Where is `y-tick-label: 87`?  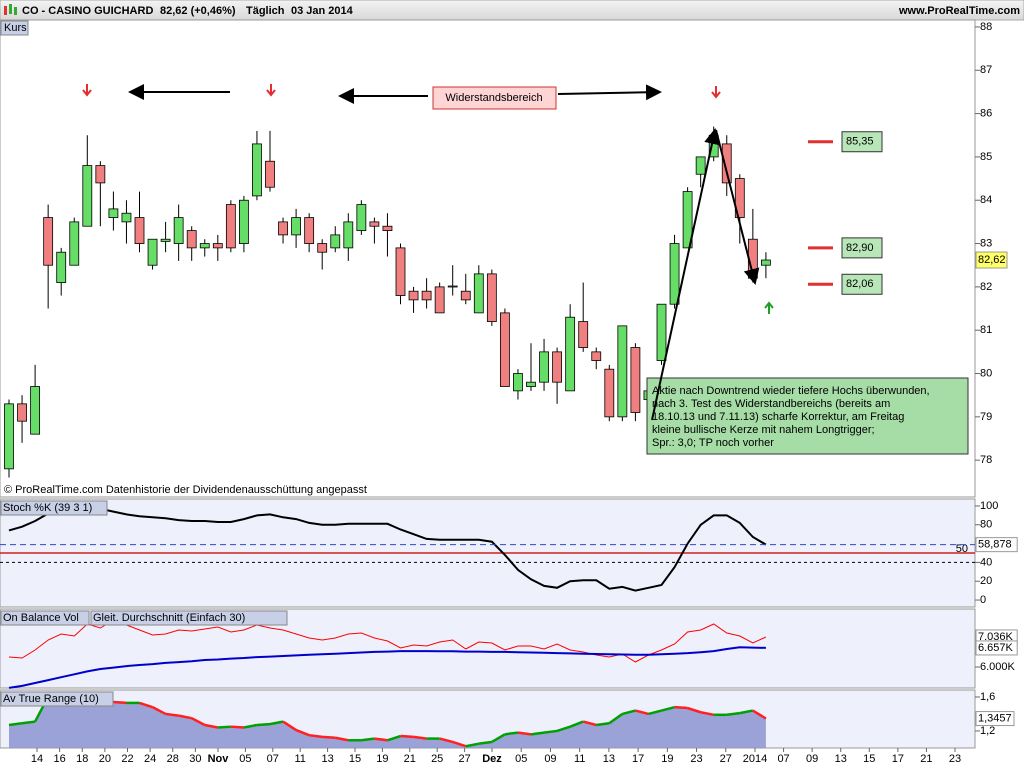
y-tick-label: 87 is located at coordinates (986, 70).